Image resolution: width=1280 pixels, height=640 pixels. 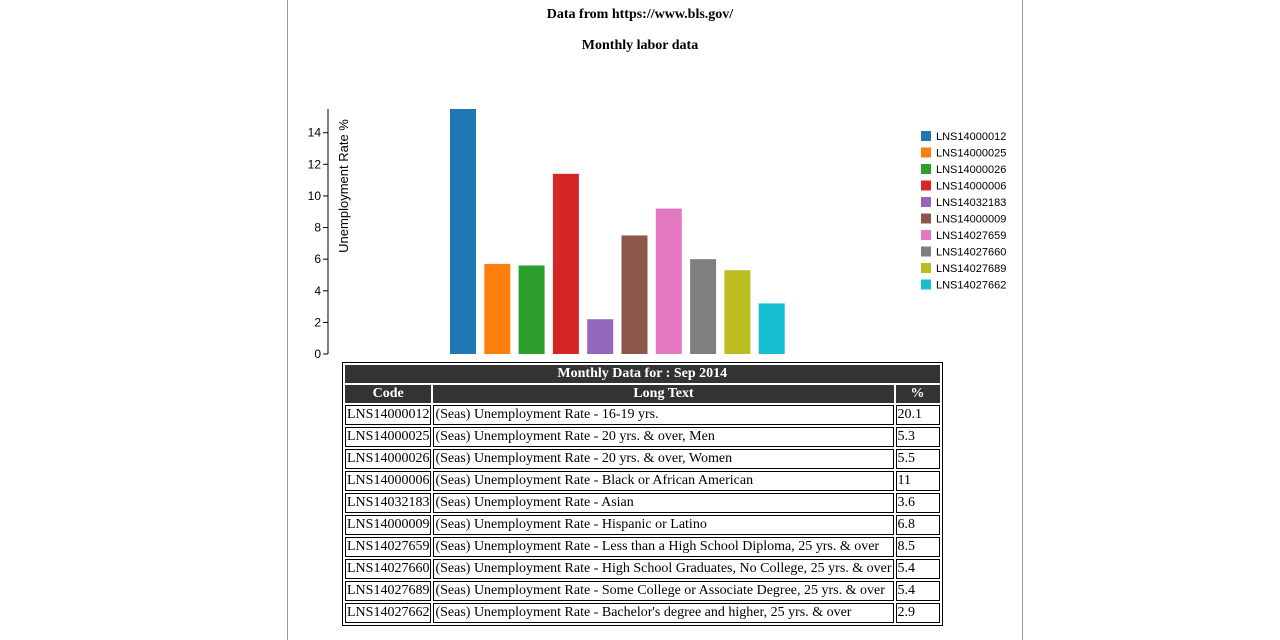 I want to click on y-tick-label: 14, so click(x=315, y=133).